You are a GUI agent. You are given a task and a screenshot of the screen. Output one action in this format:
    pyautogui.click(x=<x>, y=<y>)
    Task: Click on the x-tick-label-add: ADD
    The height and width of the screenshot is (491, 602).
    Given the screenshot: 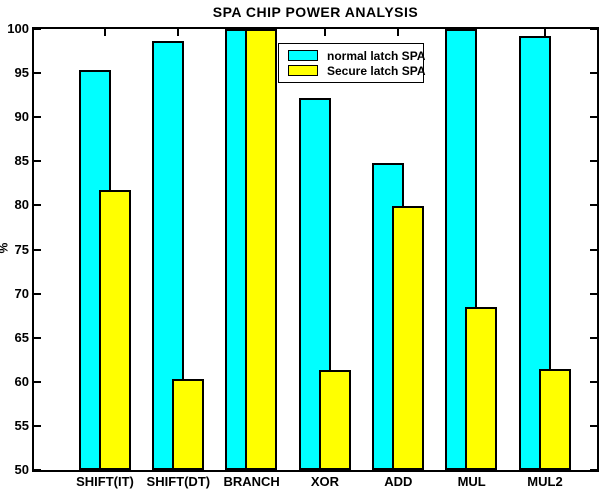 What is the action you would take?
    pyautogui.click(x=398, y=481)
    